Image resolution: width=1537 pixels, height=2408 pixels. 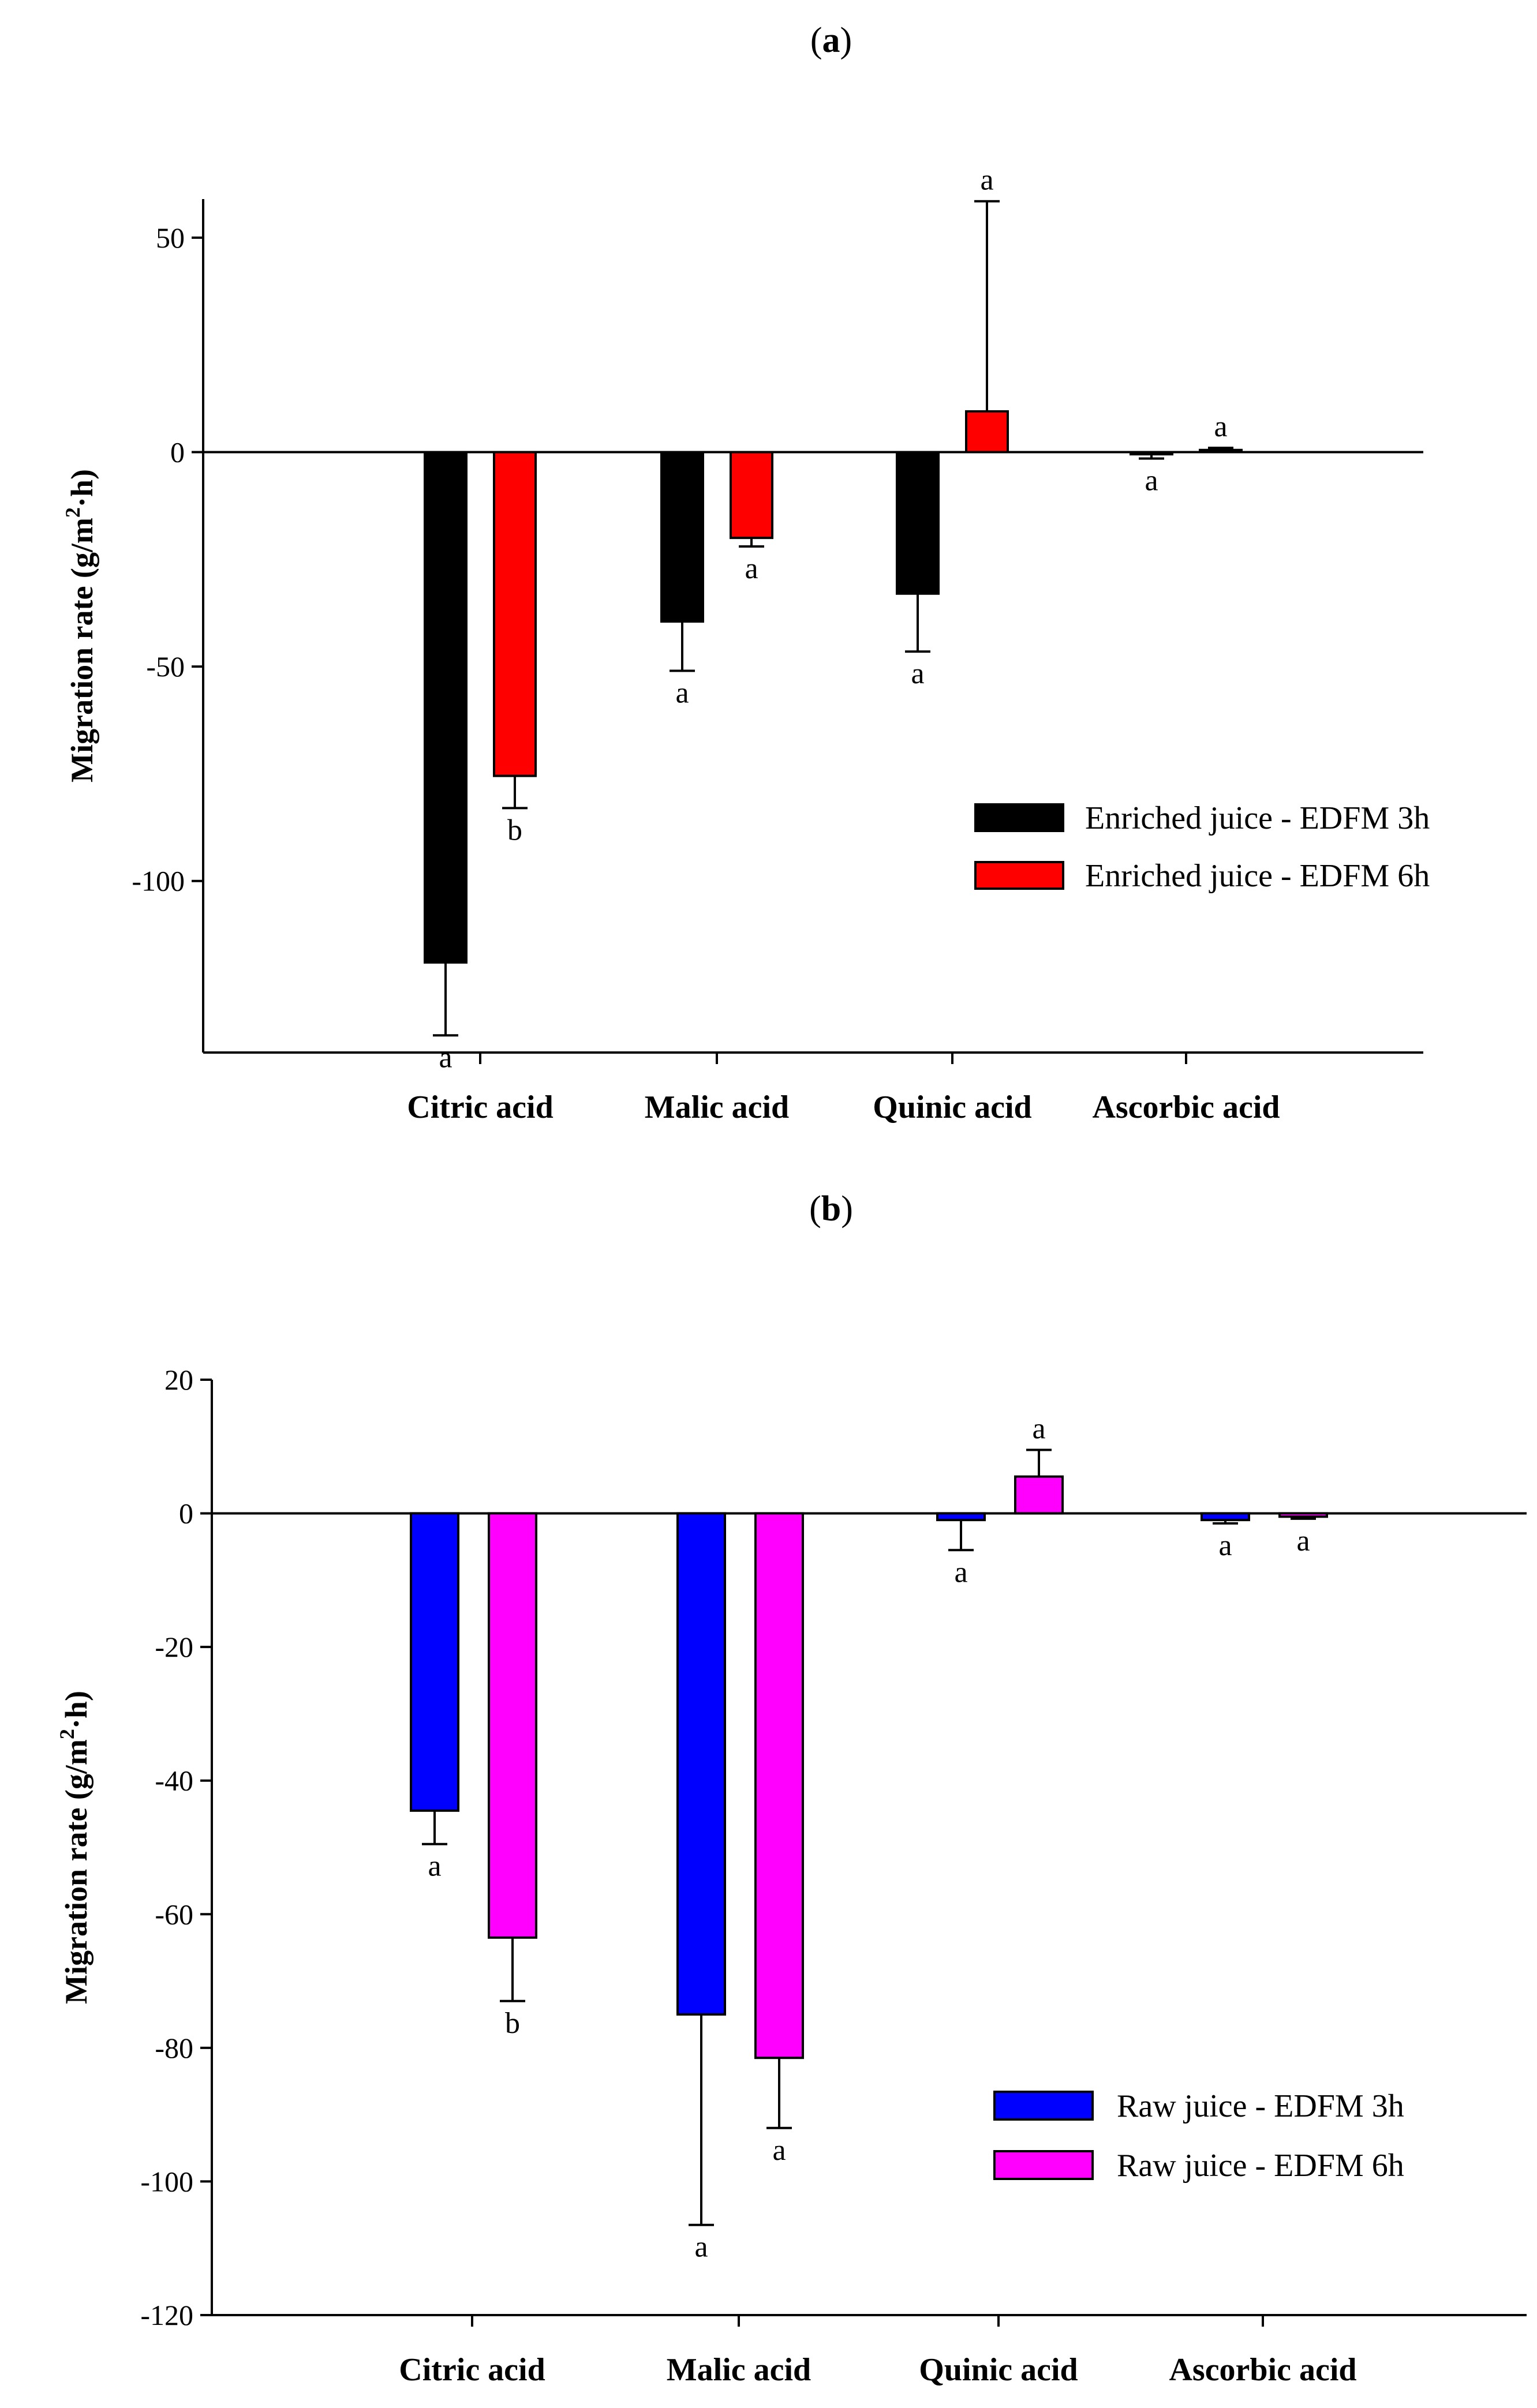 I want to click on chart-b-ytick-label: 20, so click(x=178, y=1380).